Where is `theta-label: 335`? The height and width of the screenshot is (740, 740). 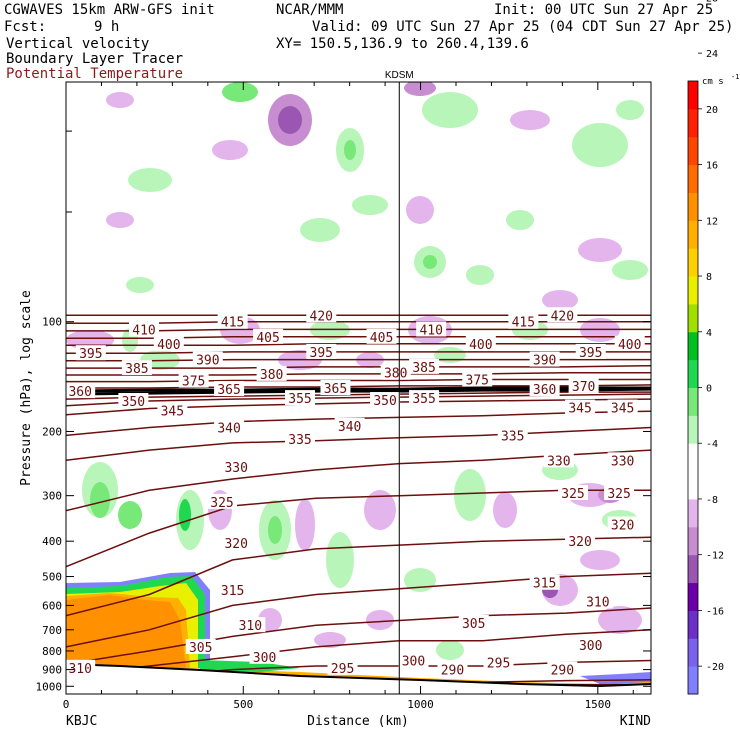
theta-label: 335 is located at coordinates (300, 439).